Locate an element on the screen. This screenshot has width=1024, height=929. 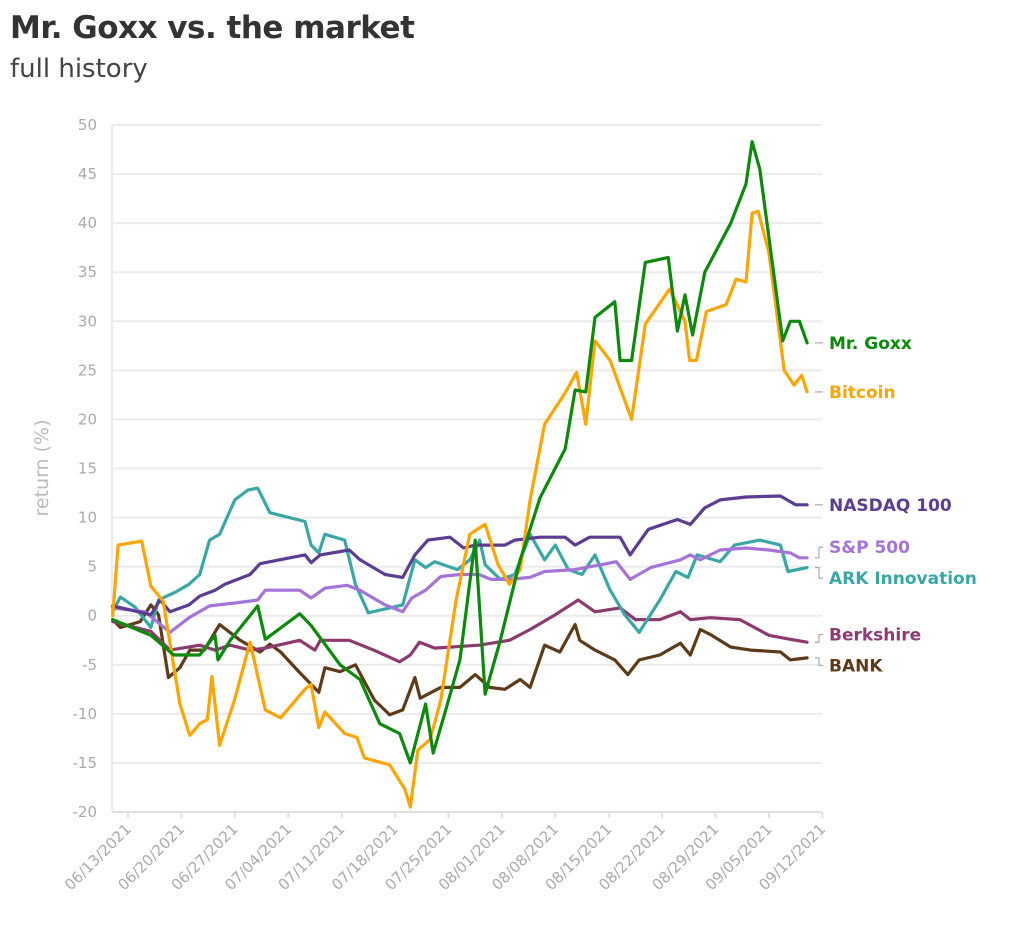
series-line-berkshire is located at coordinates (460, 631).